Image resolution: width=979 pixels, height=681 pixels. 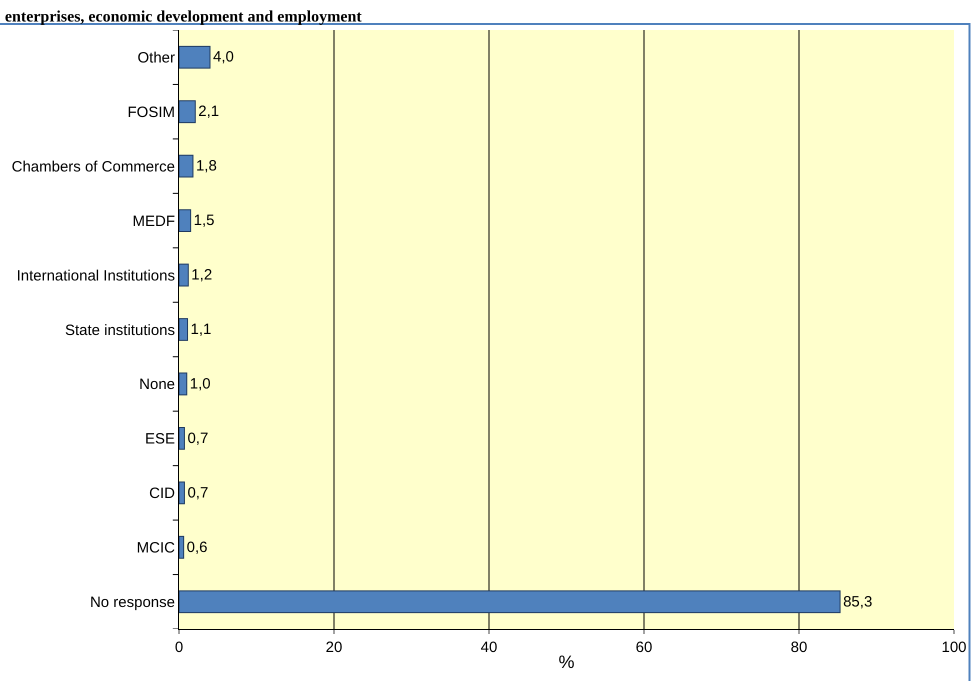 What do you see at coordinates (162, 493) in the screenshot?
I see `y-tick-label: CID` at bounding box center [162, 493].